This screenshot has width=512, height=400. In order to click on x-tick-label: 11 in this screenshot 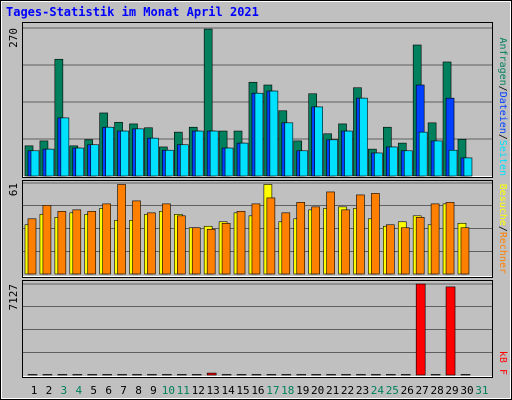, I will do `click(183, 390)`.